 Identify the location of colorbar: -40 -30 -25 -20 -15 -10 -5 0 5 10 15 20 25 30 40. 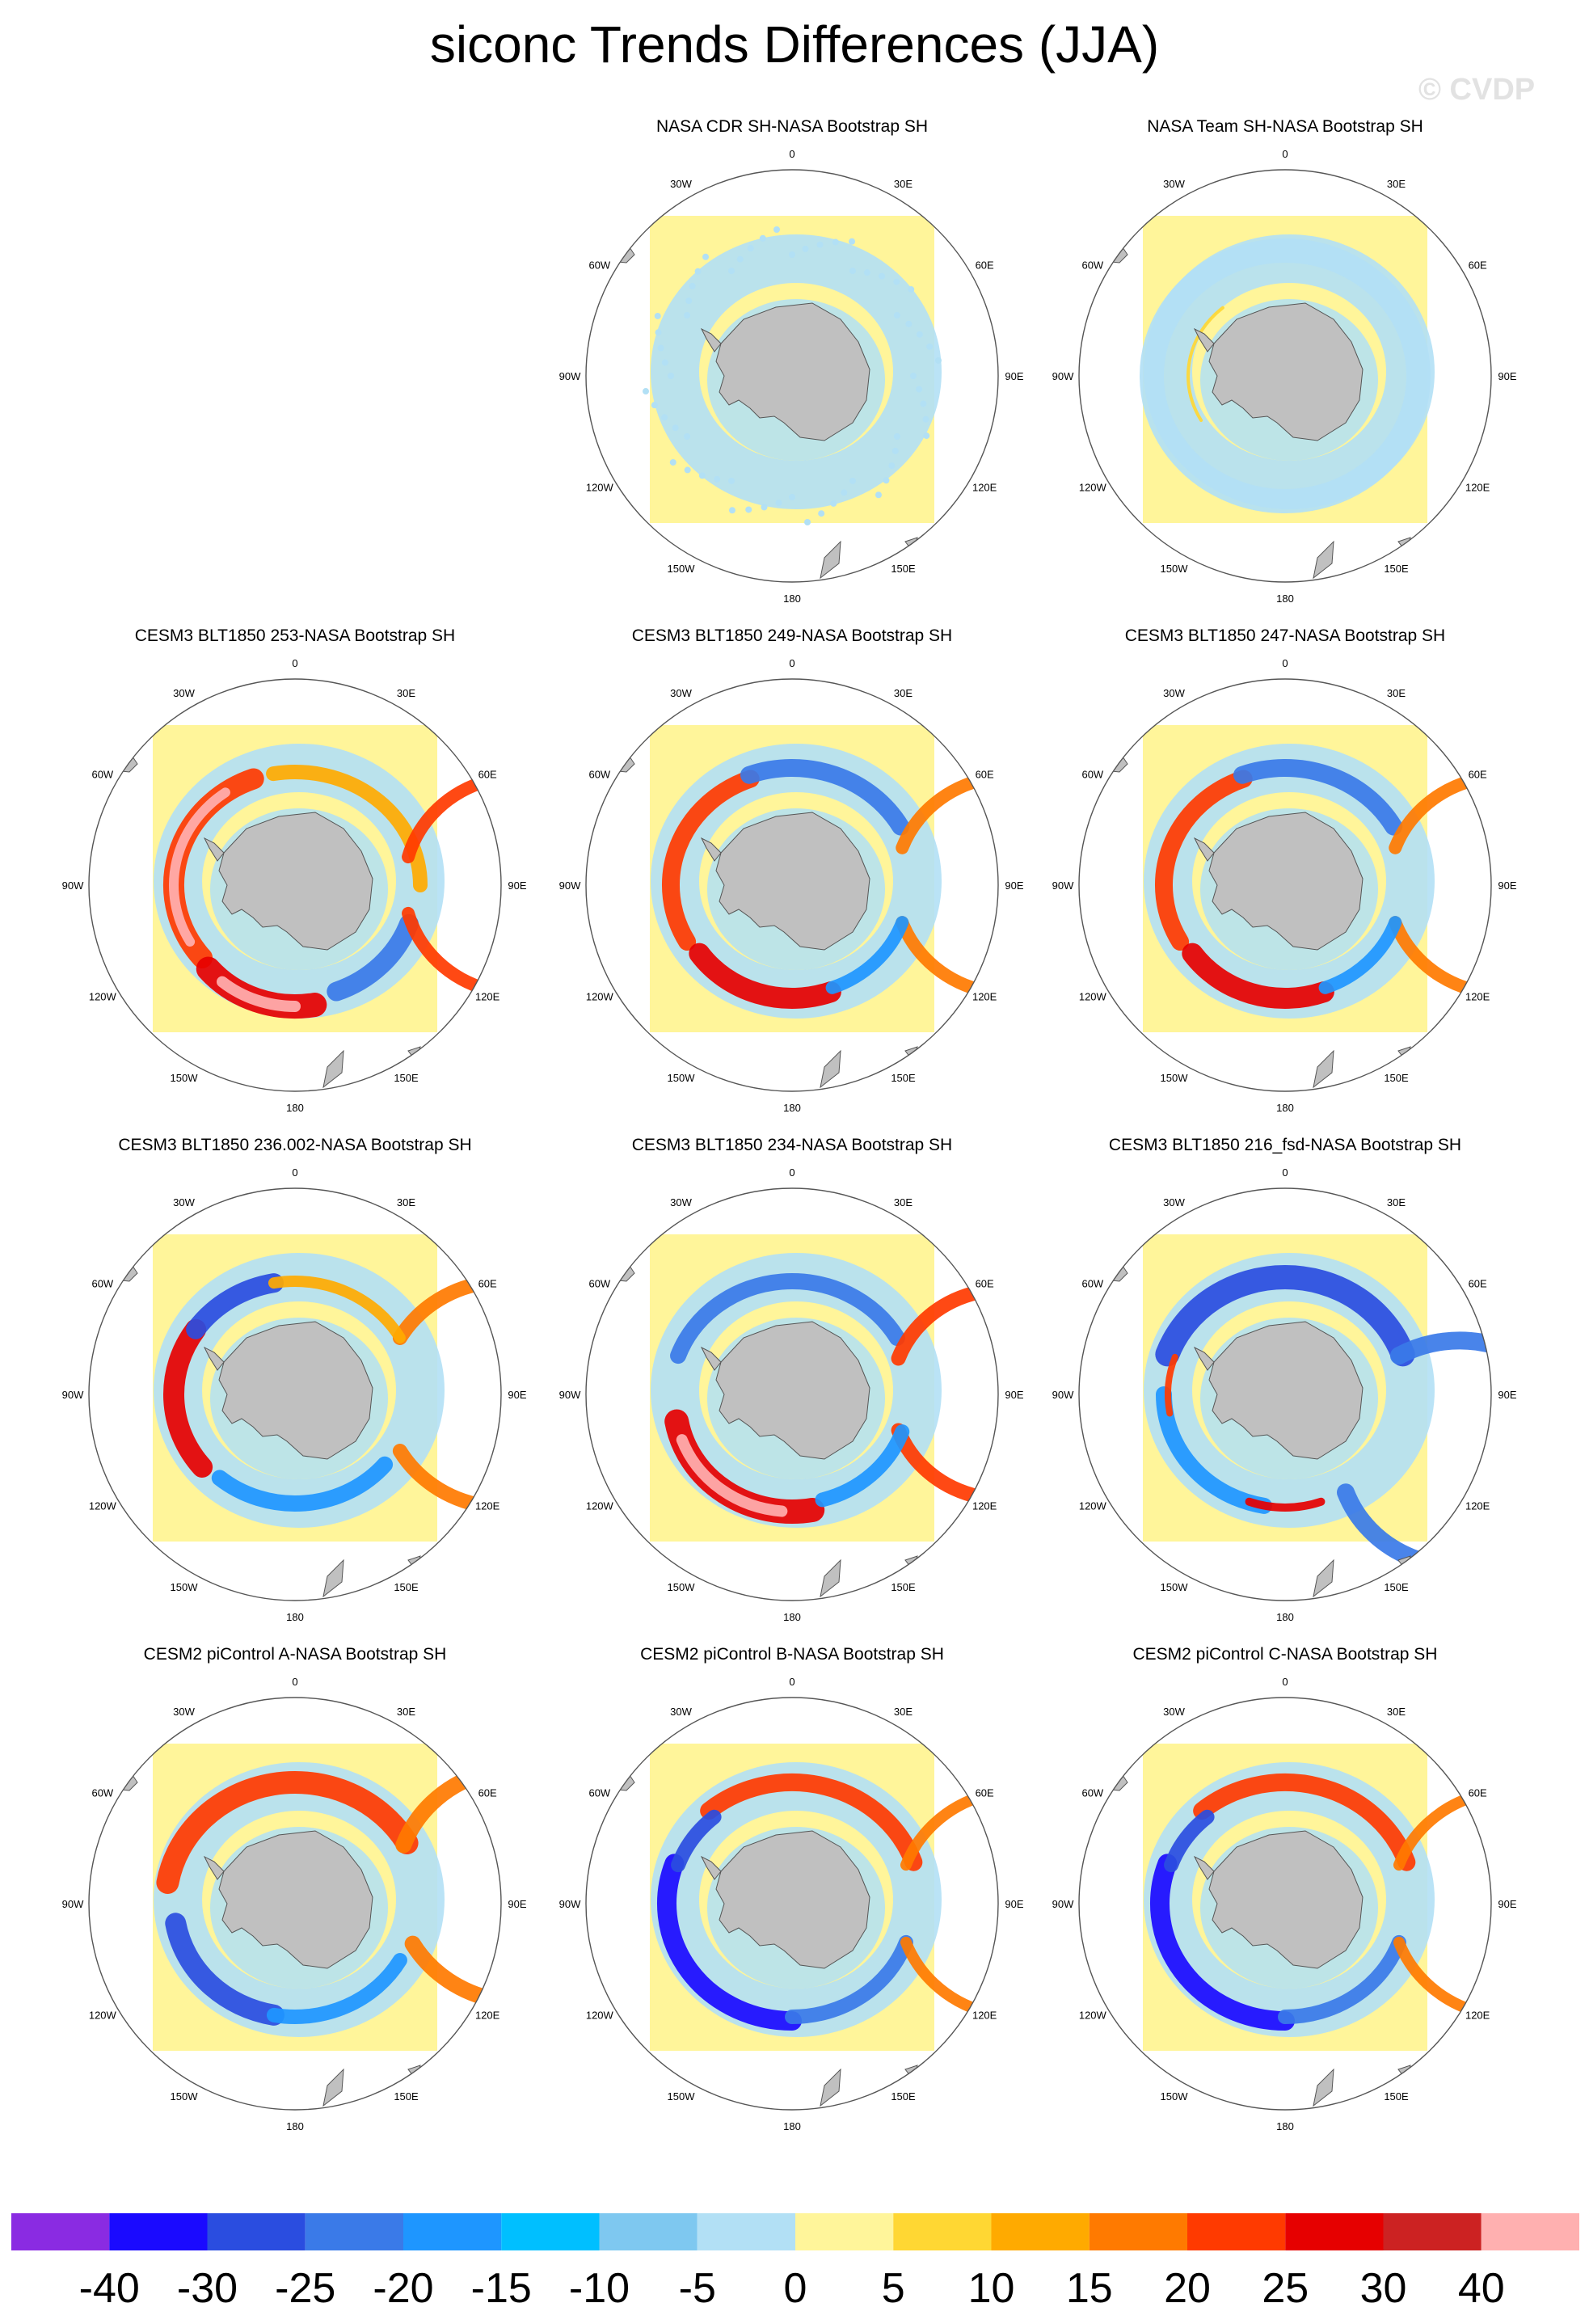
(795, 2262).